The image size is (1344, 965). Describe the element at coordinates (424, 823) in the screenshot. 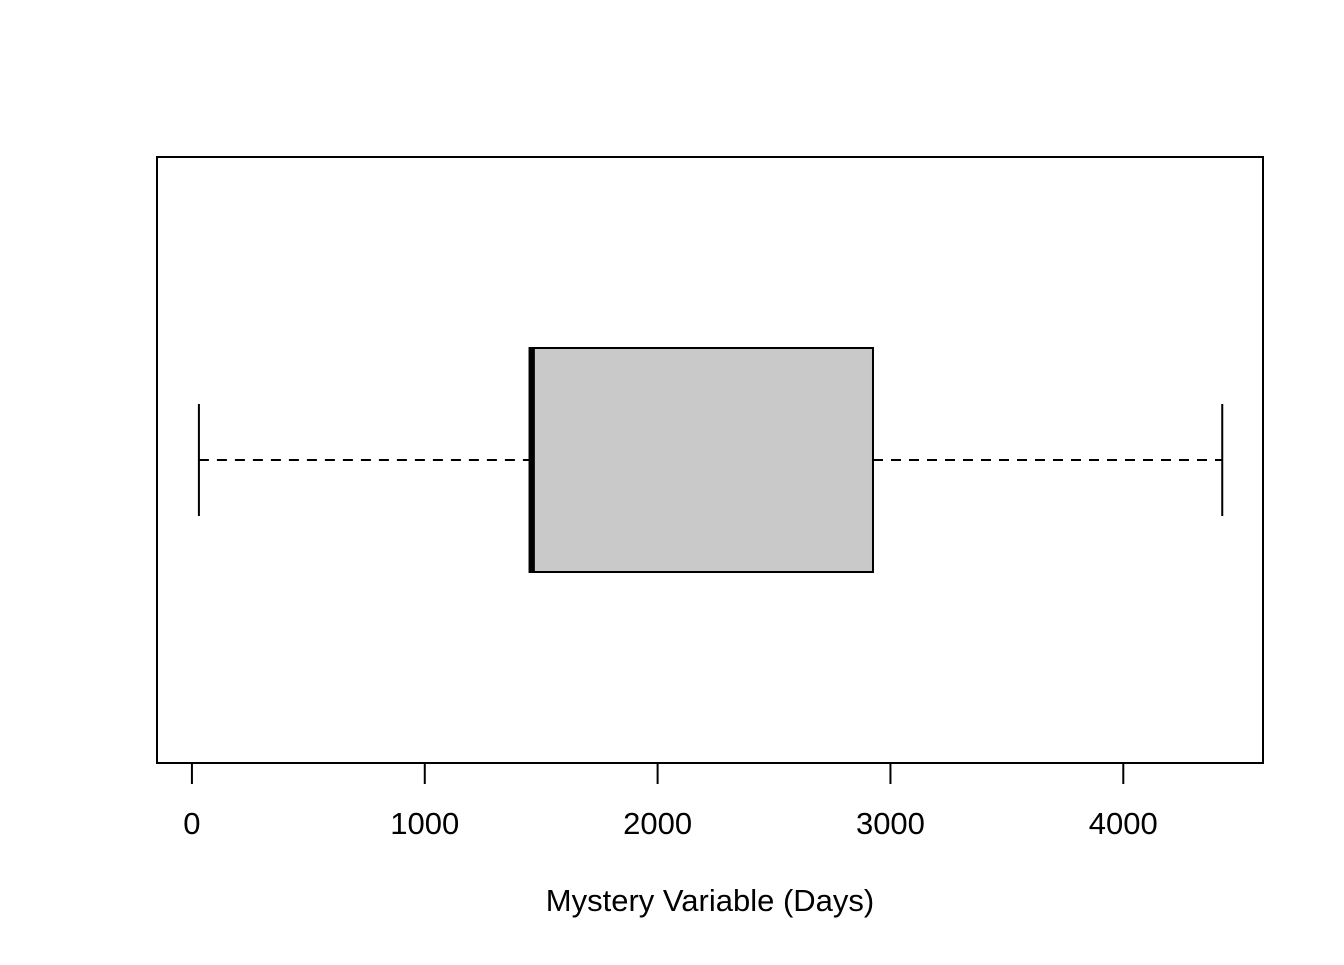

I see `x-tick-label-1000: 1000` at that location.